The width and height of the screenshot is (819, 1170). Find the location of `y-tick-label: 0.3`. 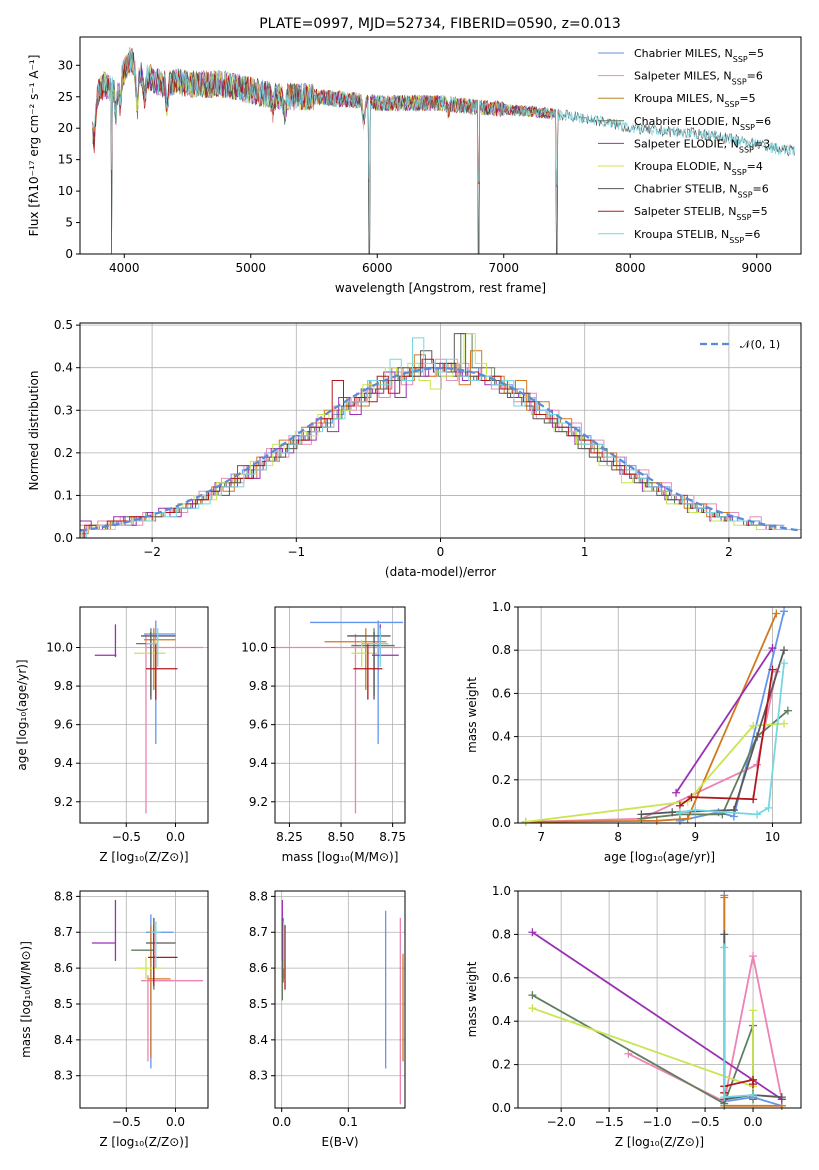

y-tick-label: 0.3 is located at coordinates (63, 410).